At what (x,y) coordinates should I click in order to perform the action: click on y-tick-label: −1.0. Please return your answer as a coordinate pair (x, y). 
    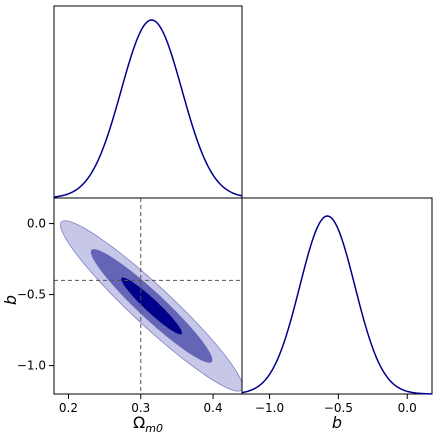
    Looking at the image, I should click on (31, 366).